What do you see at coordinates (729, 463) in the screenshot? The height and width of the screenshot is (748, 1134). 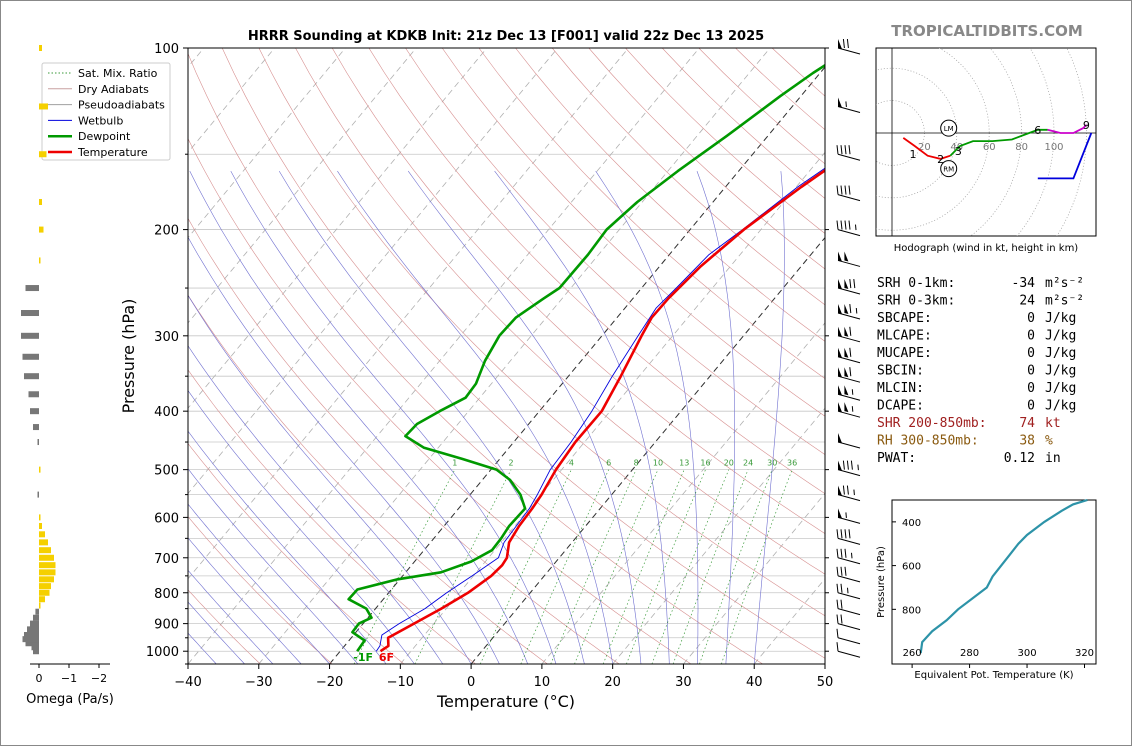 I see `mixing-ratio-label: 20` at bounding box center [729, 463].